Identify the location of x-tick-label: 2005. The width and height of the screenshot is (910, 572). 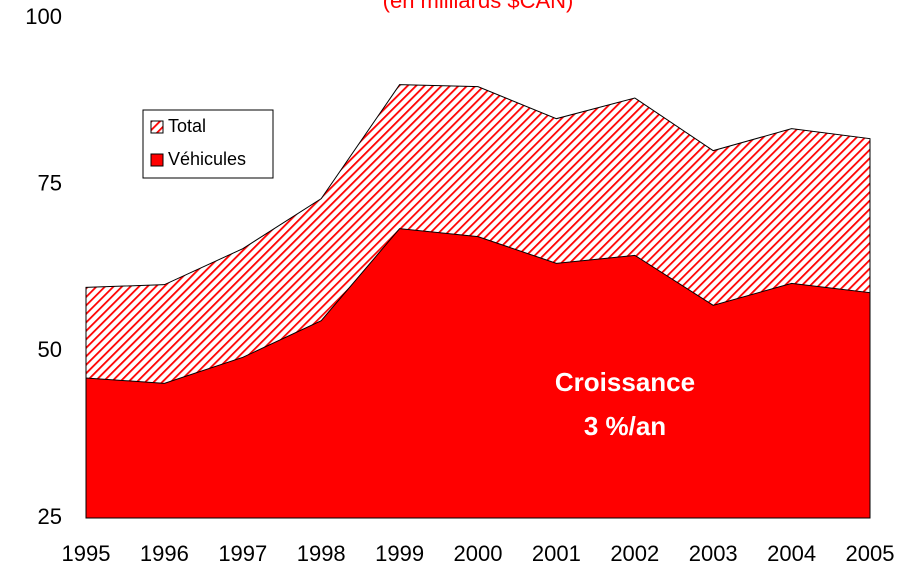
(870, 553).